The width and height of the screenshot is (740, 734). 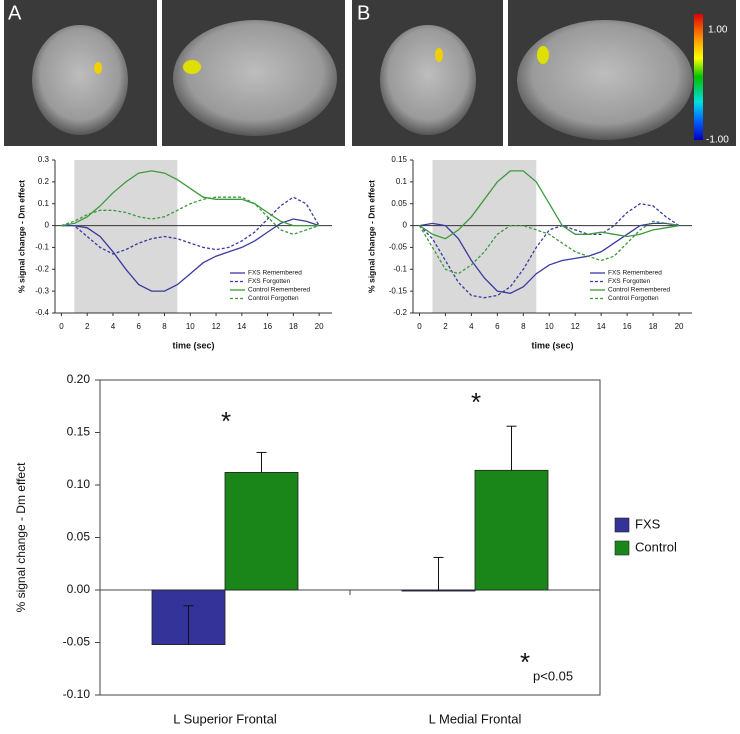 I want to click on y-tick-label: 0.20, so click(x=79, y=379).